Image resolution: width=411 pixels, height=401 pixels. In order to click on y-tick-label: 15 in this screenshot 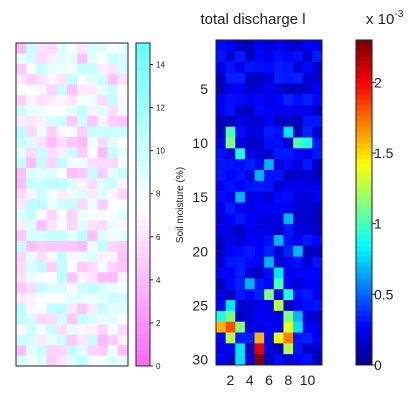, I will do `click(200, 197)`.